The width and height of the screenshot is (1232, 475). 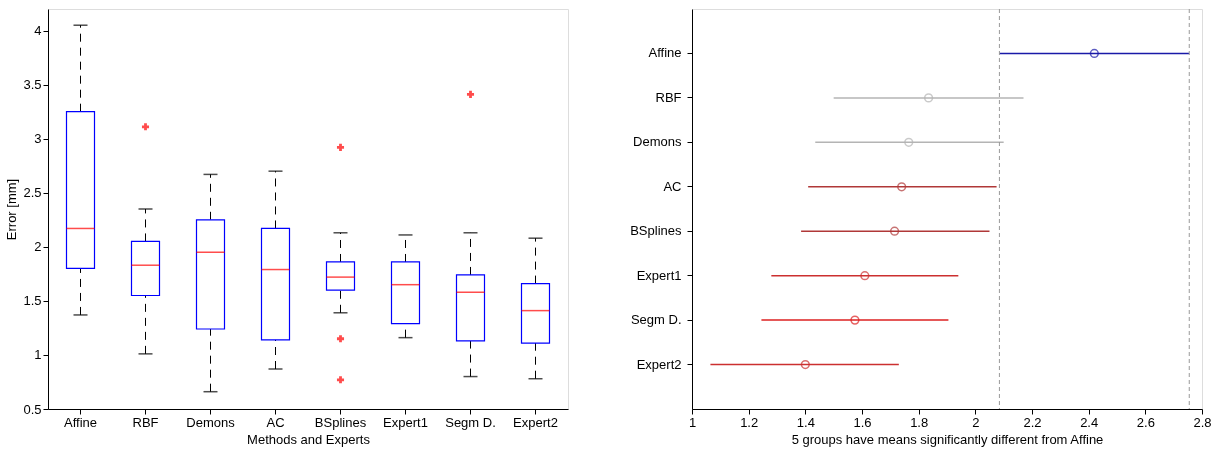 What do you see at coordinates (1089, 422) in the screenshot?
I see `x-tick-label: 2.4` at bounding box center [1089, 422].